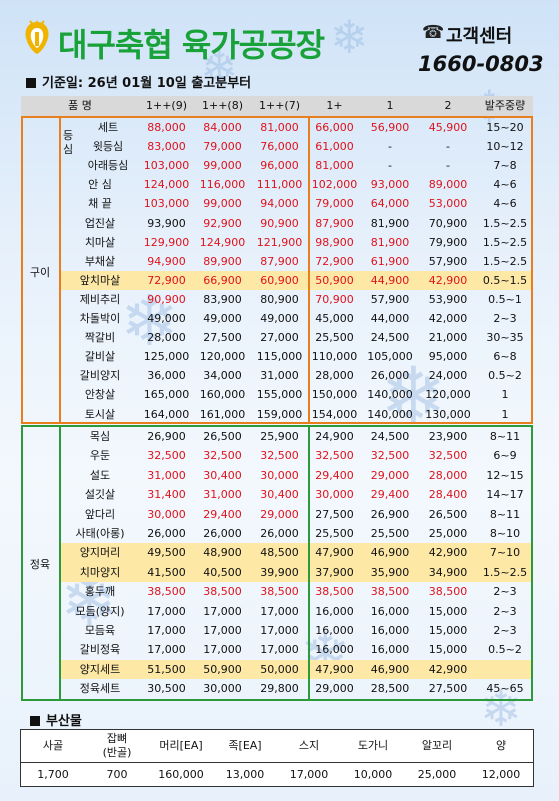 The image size is (559, 801). Describe the element at coordinates (277, 165) in the screenshot. I see `table-row: 아래등심 103,000 99,000 96,000 81,000 - - 7~8` at that location.